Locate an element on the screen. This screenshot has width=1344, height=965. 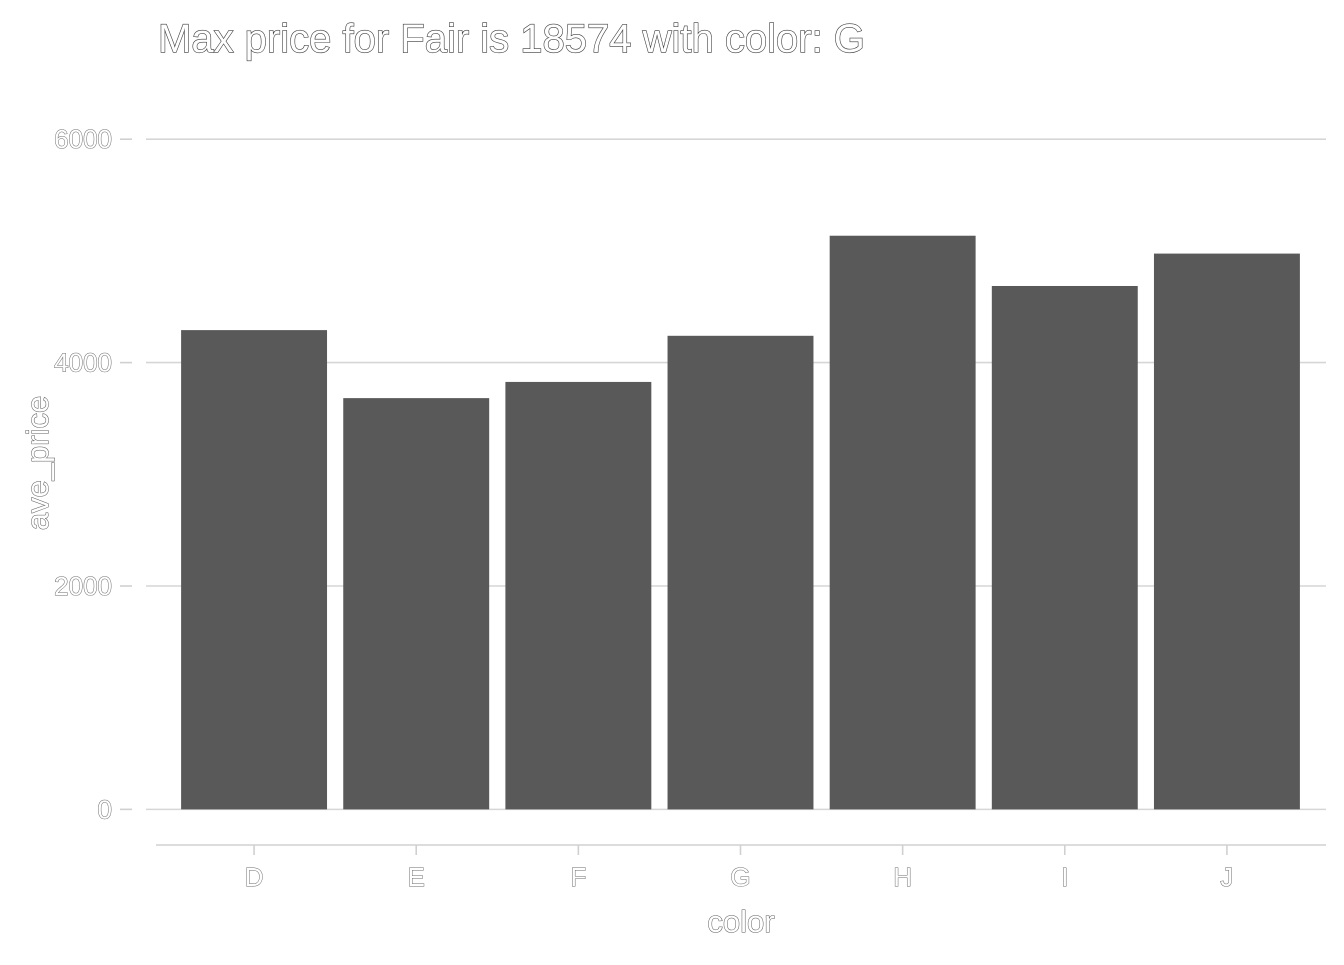
bar-D is located at coordinates (254, 570).